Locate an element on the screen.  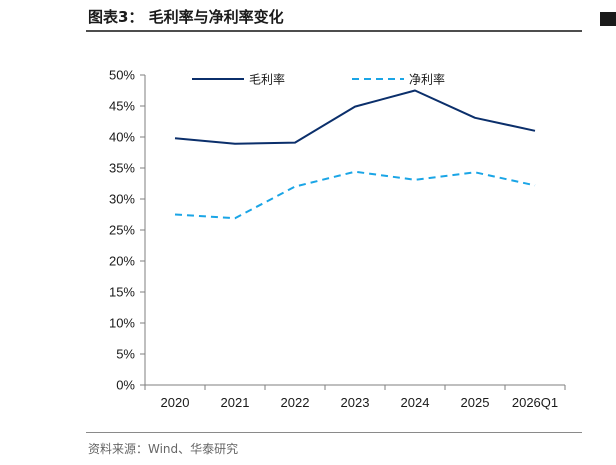
net-margin-line is located at coordinates (355, 195).